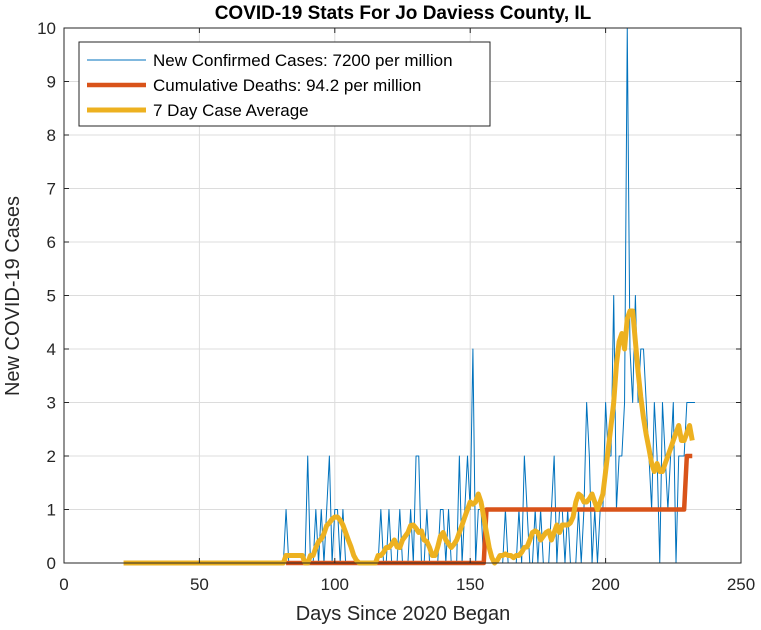  Describe the element at coordinates (741, 584) in the screenshot. I see `x-tick-label: 250` at that location.